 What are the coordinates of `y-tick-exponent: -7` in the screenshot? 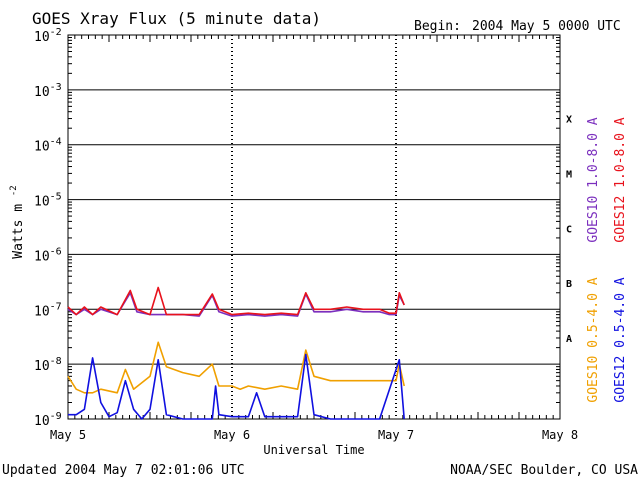 It's located at (56, 306).